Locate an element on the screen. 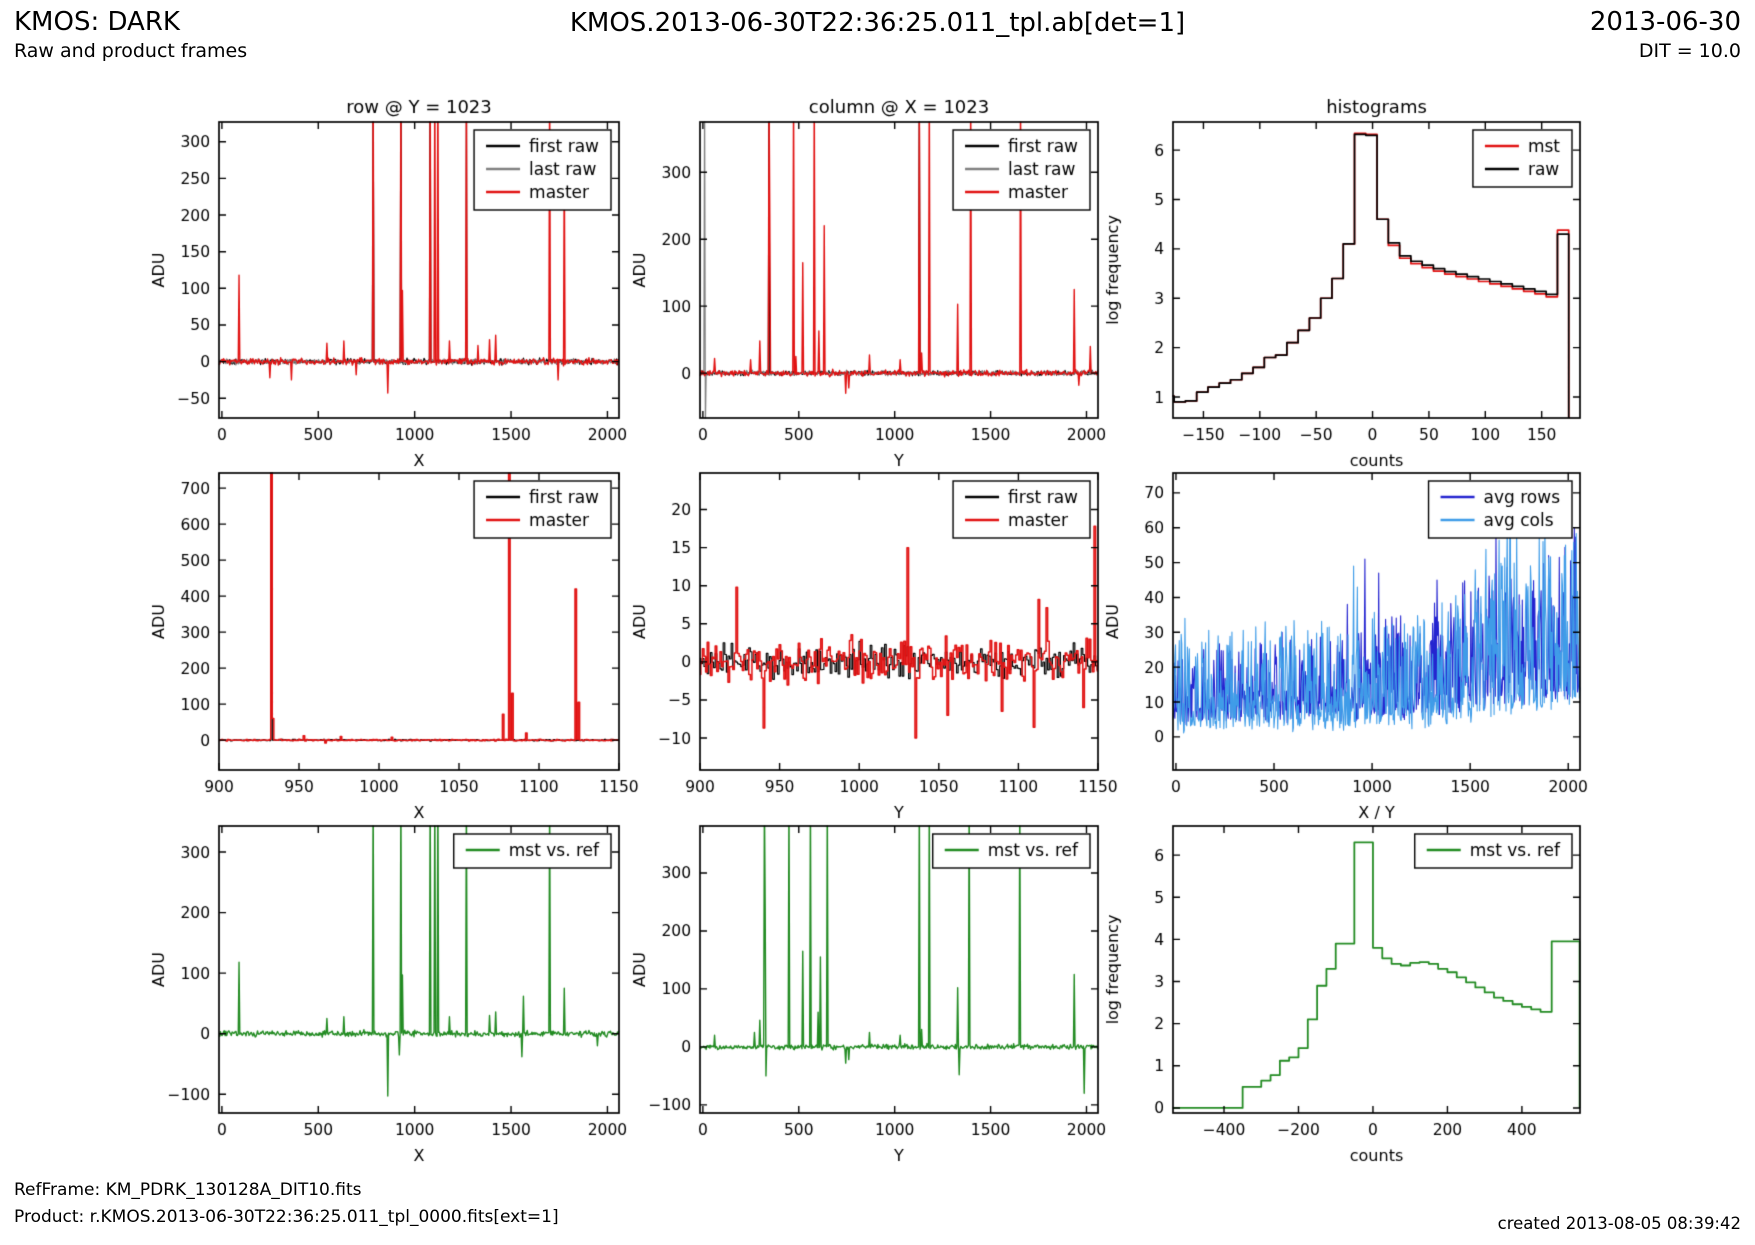 This screenshot has width=1755, height=1245. plot-column-profile is located at coordinates (899, 270).